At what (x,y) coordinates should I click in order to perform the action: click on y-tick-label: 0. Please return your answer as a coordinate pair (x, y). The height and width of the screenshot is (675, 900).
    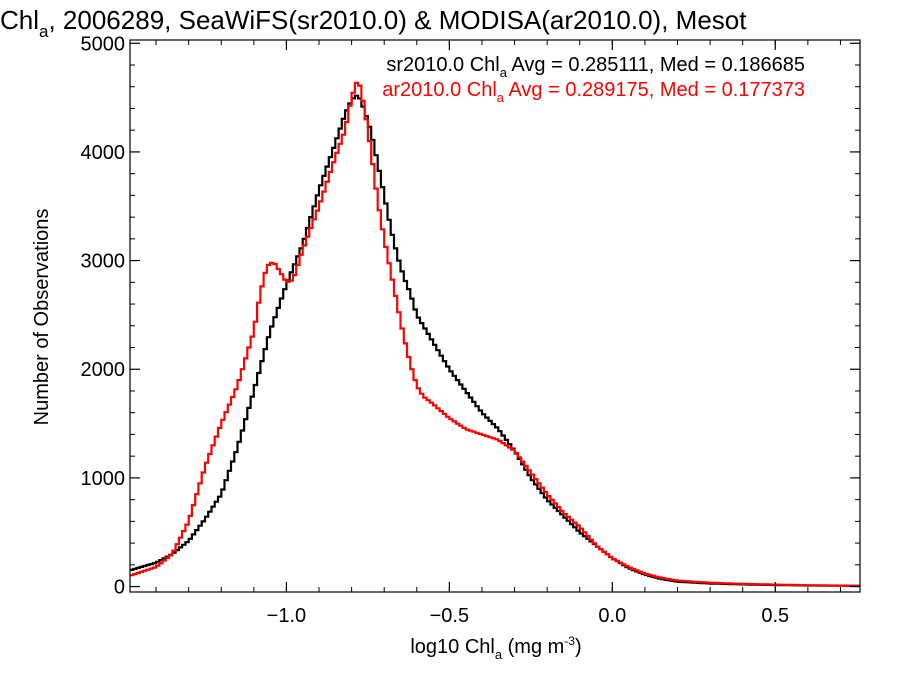
    Looking at the image, I should click on (119, 588).